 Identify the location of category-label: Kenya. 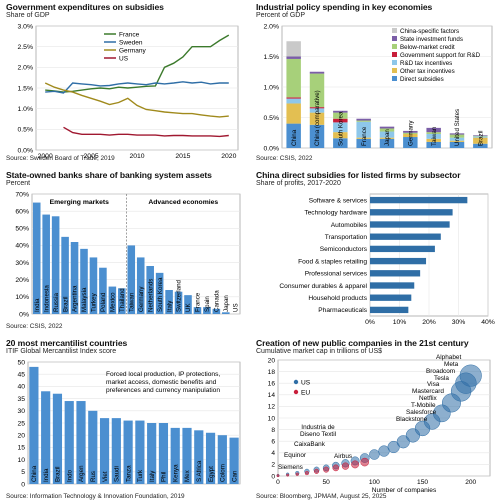
(175, 473).